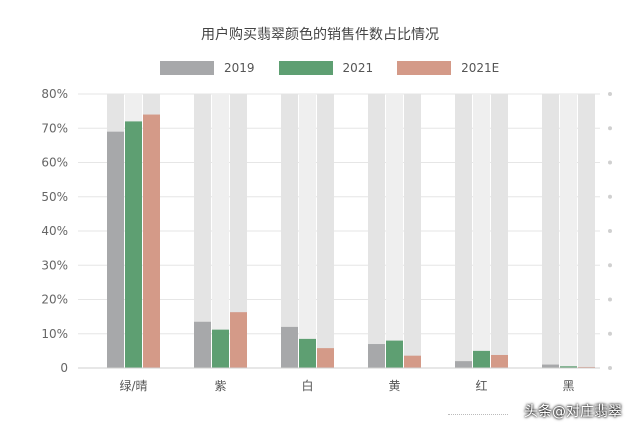 The width and height of the screenshot is (640, 433). Describe the element at coordinates (568, 386) in the screenshot. I see `x-tick-label: 黑` at that location.